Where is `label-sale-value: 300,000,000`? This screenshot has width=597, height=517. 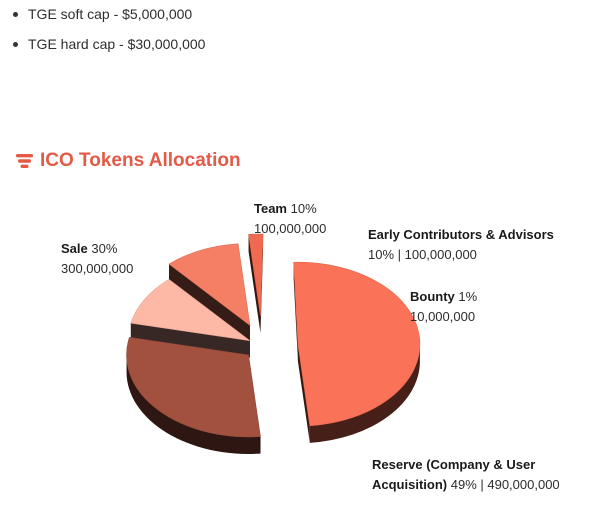
label-sale-value: 300,000,000 is located at coordinates (97, 268).